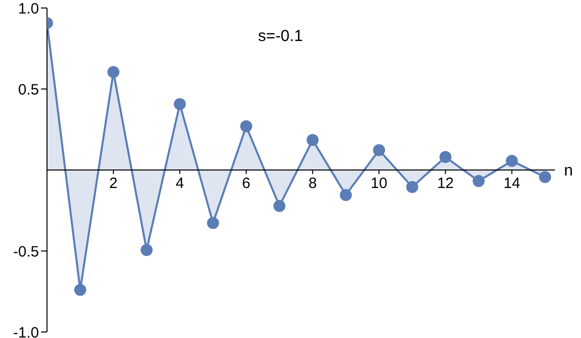 The width and height of the screenshot is (581, 338). What do you see at coordinates (26, 251) in the screenshot?
I see `y-tick-label: -0.5` at bounding box center [26, 251].